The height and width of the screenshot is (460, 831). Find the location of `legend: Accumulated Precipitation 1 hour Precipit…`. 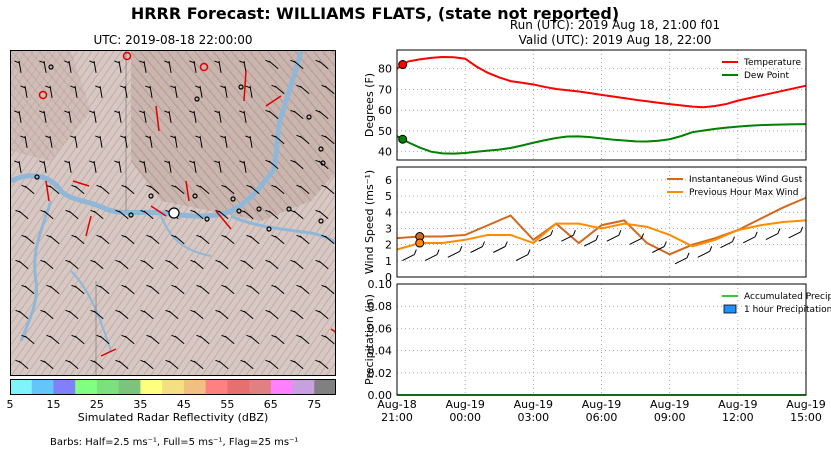

legend: Accumulated Precipitation 1 hour Precipit… is located at coordinates (776, 303).